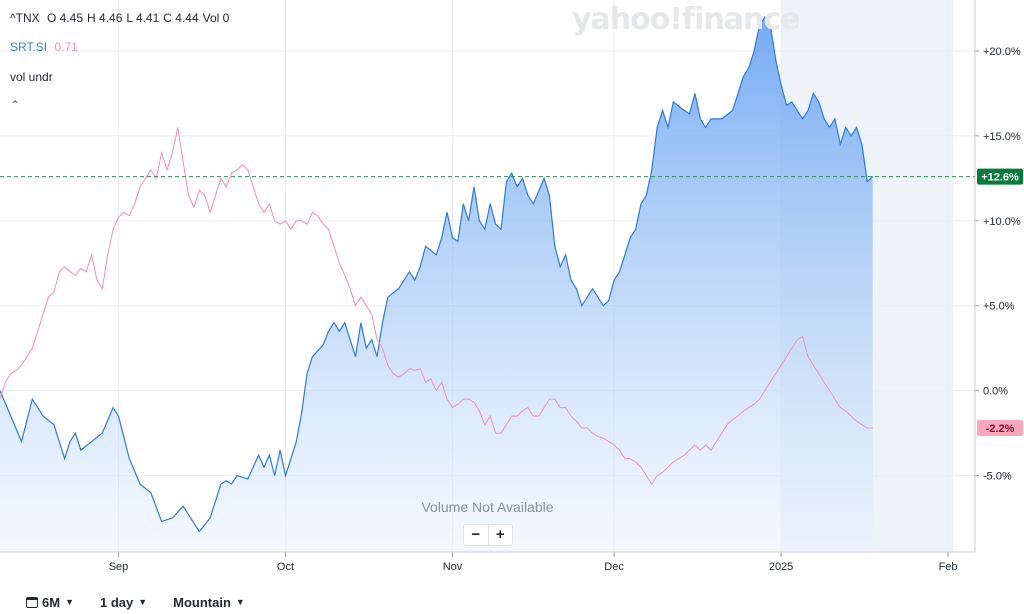 The height and width of the screenshot is (614, 1024). Describe the element at coordinates (285, 567) in the screenshot. I see `x-tick-label: Oct` at that location.